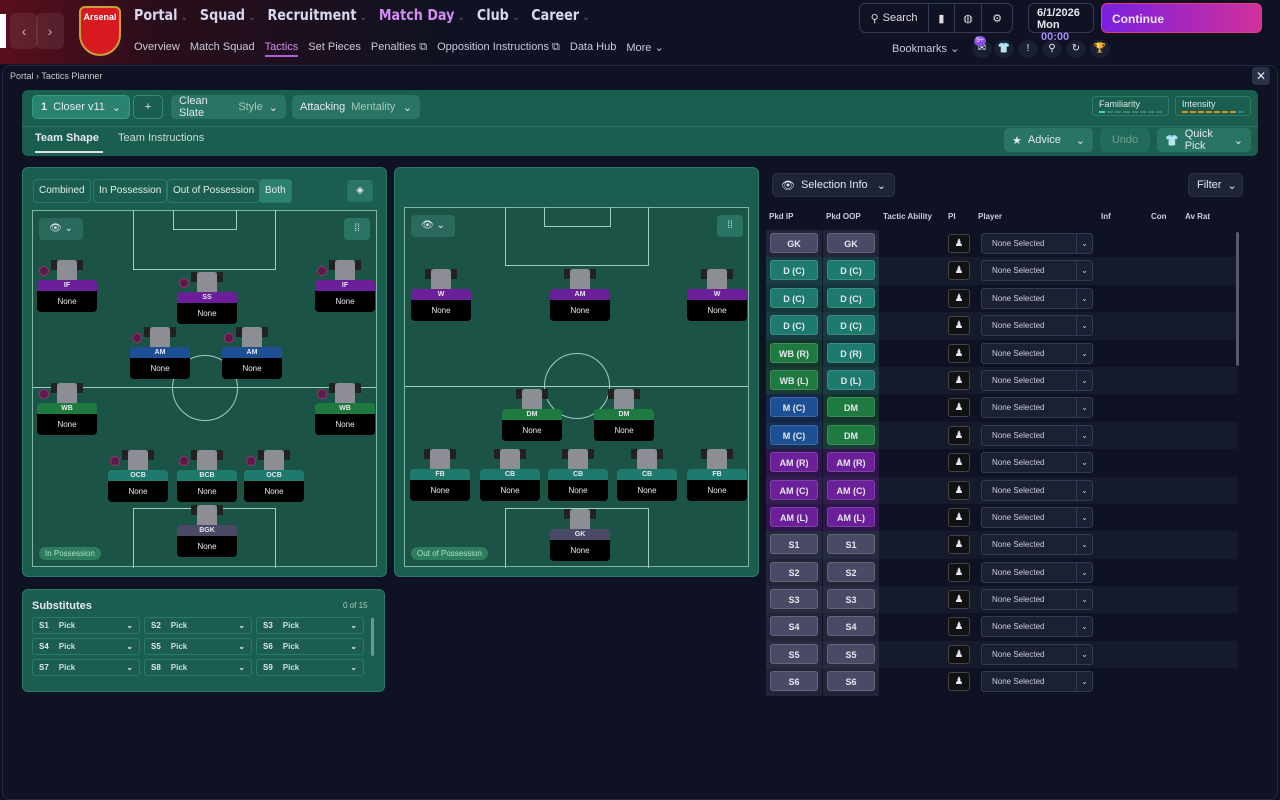  What do you see at coordinates (1100, 49) in the screenshot?
I see `trophy-icon: 🏆` at bounding box center [1100, 49].